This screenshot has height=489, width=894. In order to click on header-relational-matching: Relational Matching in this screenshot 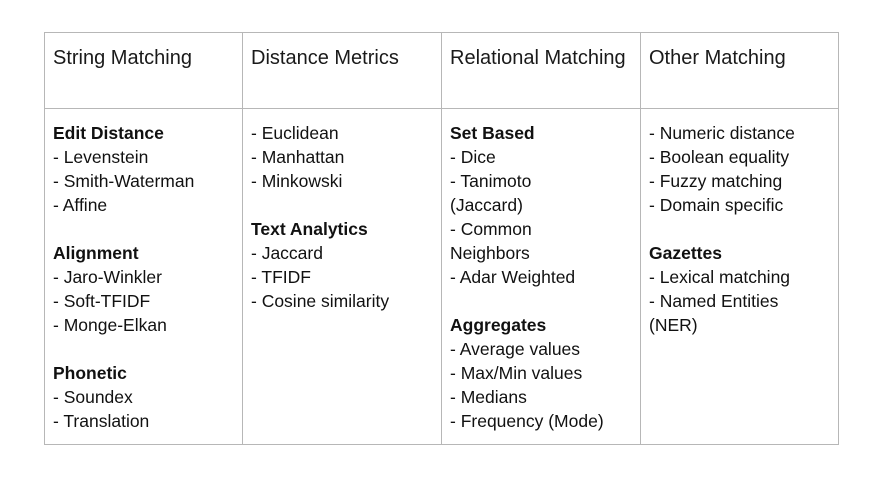, I will do `click(541, 71)`.